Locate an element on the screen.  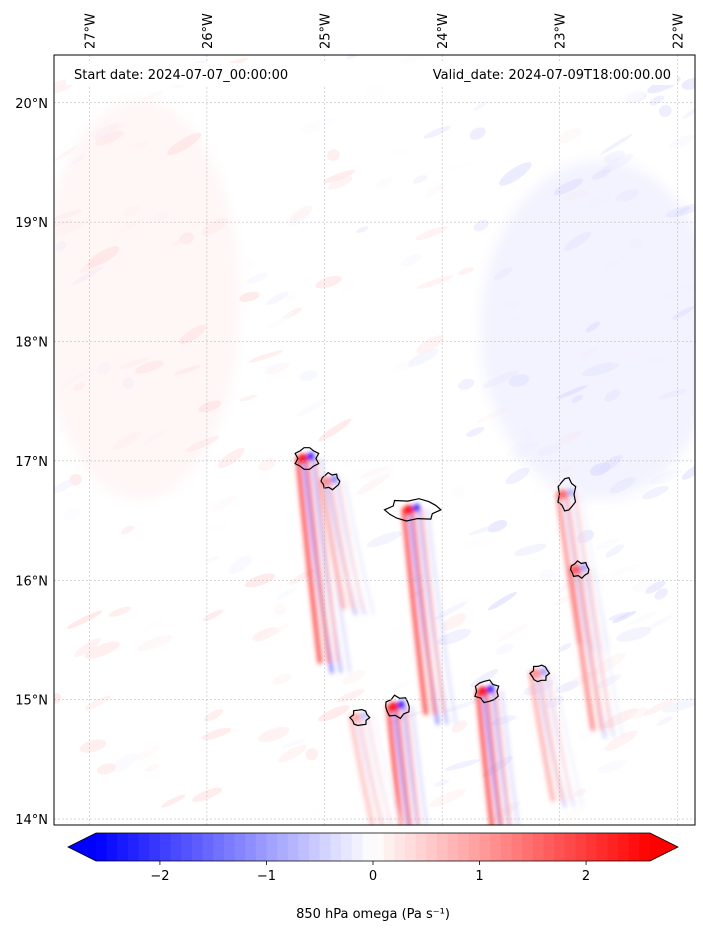
colorbar-gradient is located at coordinates (373, 847).